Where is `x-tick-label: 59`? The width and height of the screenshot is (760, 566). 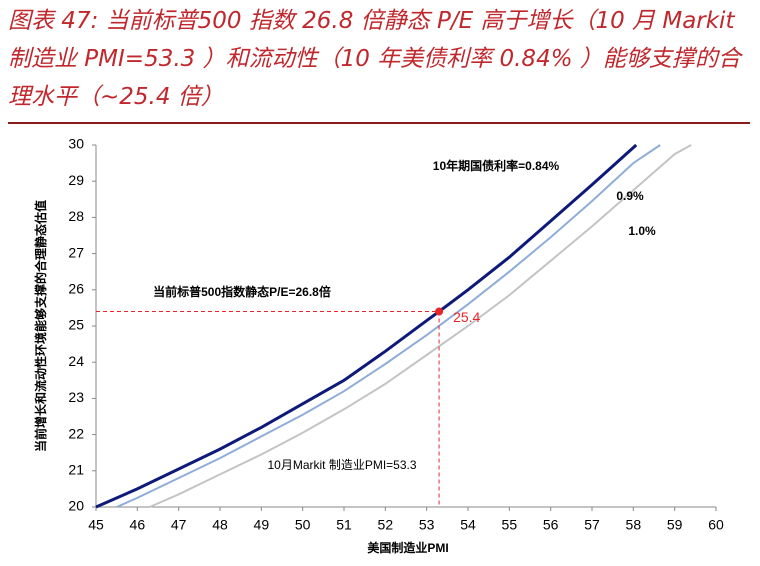 x-tick-label: 59 is located at coordinates (675, 525).